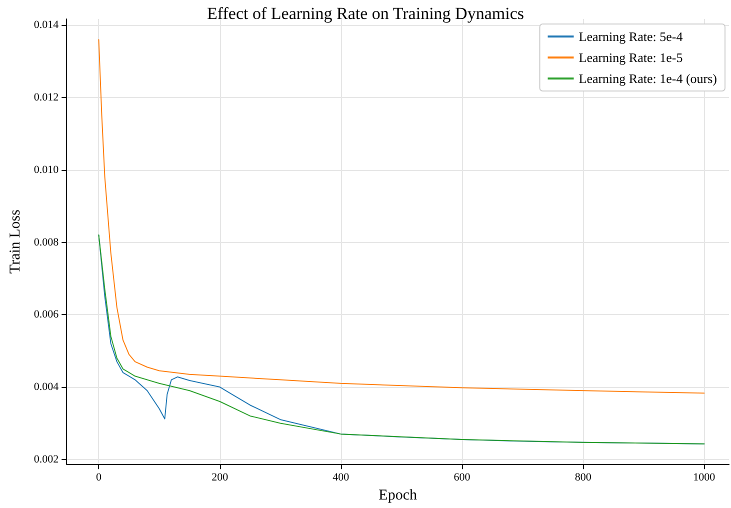  What do you see at coordinates (341, 478) in the screenshot?
I see `x-tick-label: 400` at bounding box center [341, 478].